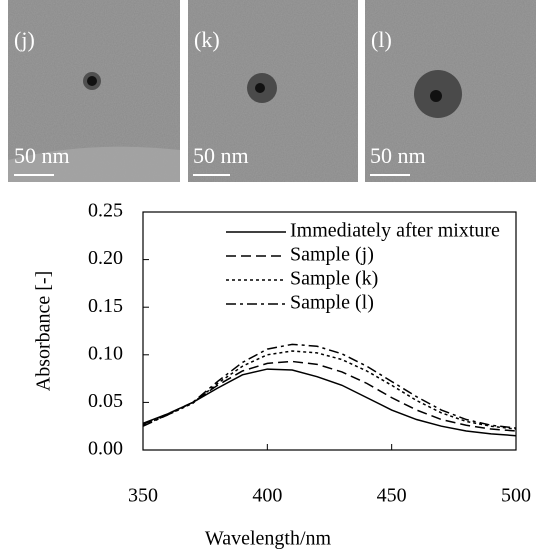 The image size is (536, 554). I want to click on panel-label: (l), so click(381, 39).